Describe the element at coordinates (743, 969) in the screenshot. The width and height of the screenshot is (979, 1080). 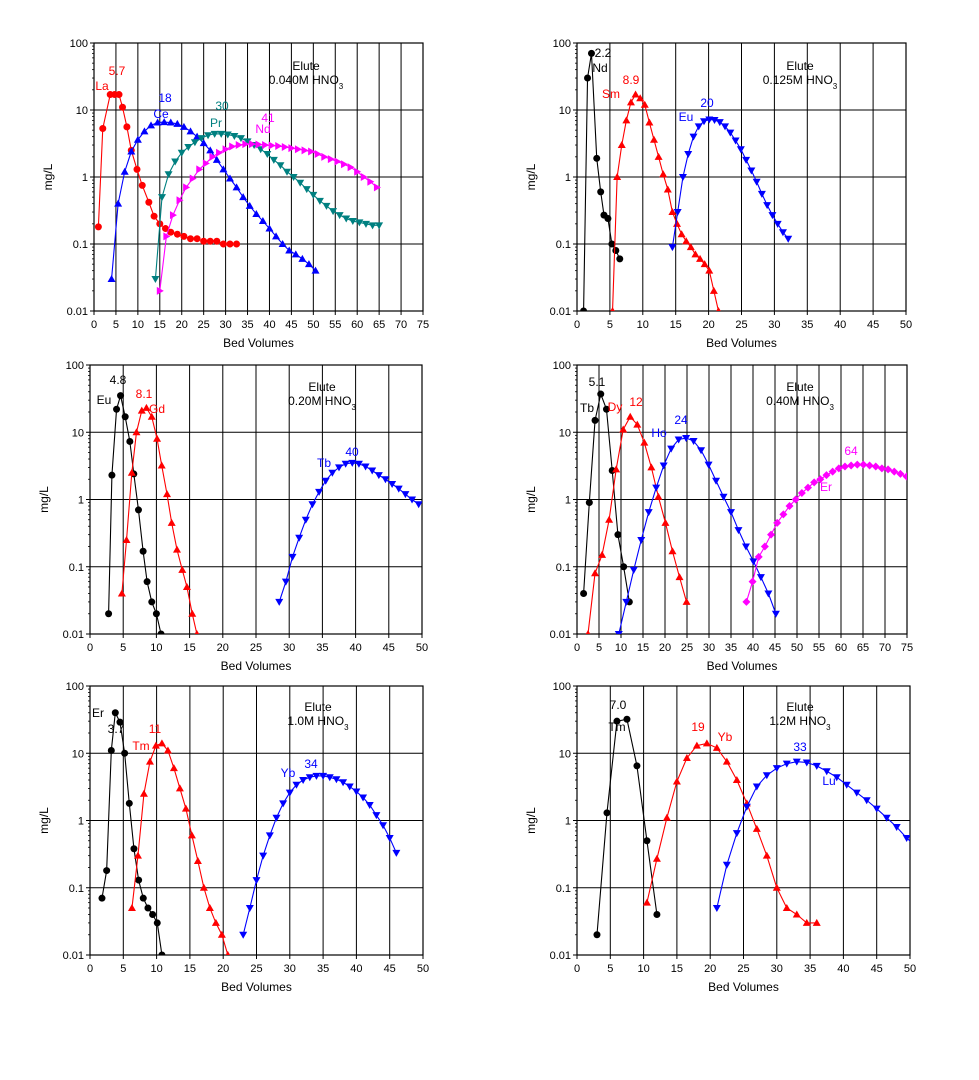
I see `x-tick-label: 25` at that location.